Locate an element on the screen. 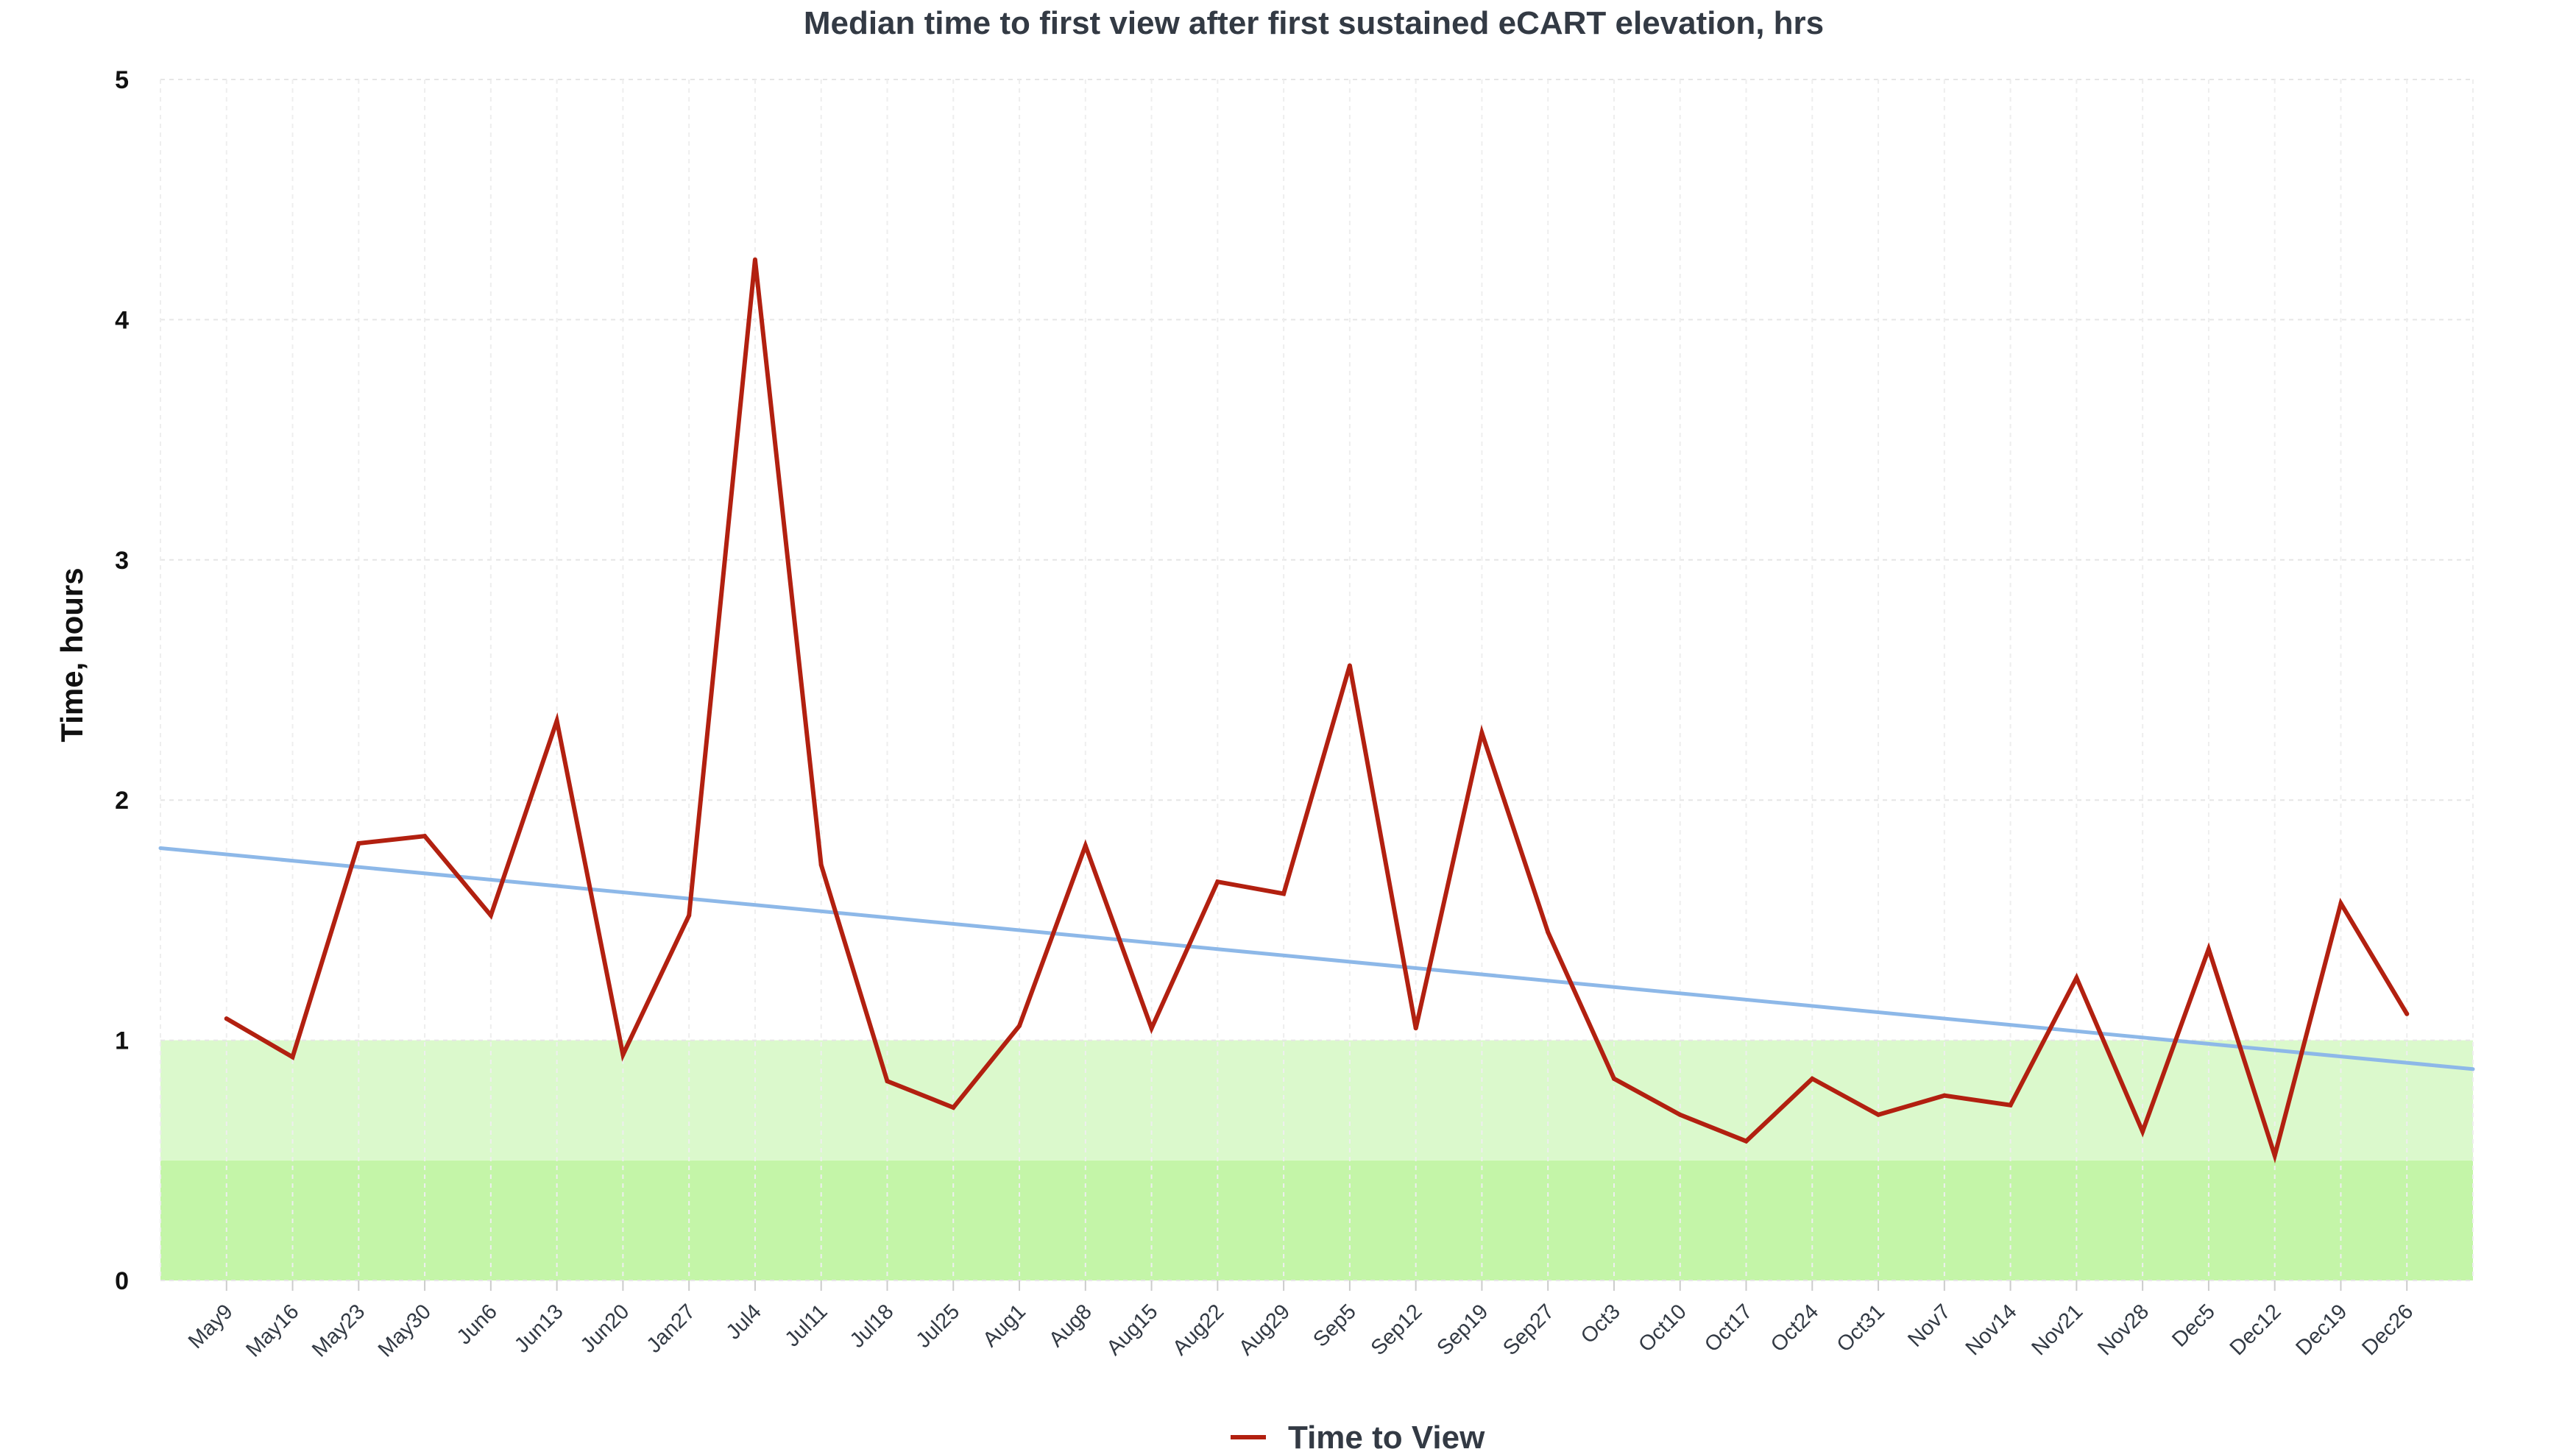 Image resolution: width=2576 pixels, height=1449 pixels. x-tick-label-19: Sep19 is located at coordinates (1462, 1330).